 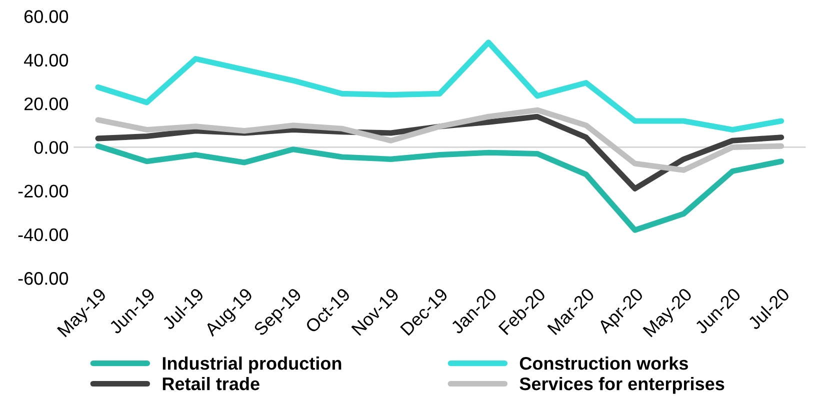 I want to click on y-tick-label: -40.00, so click(x=43, y=235).